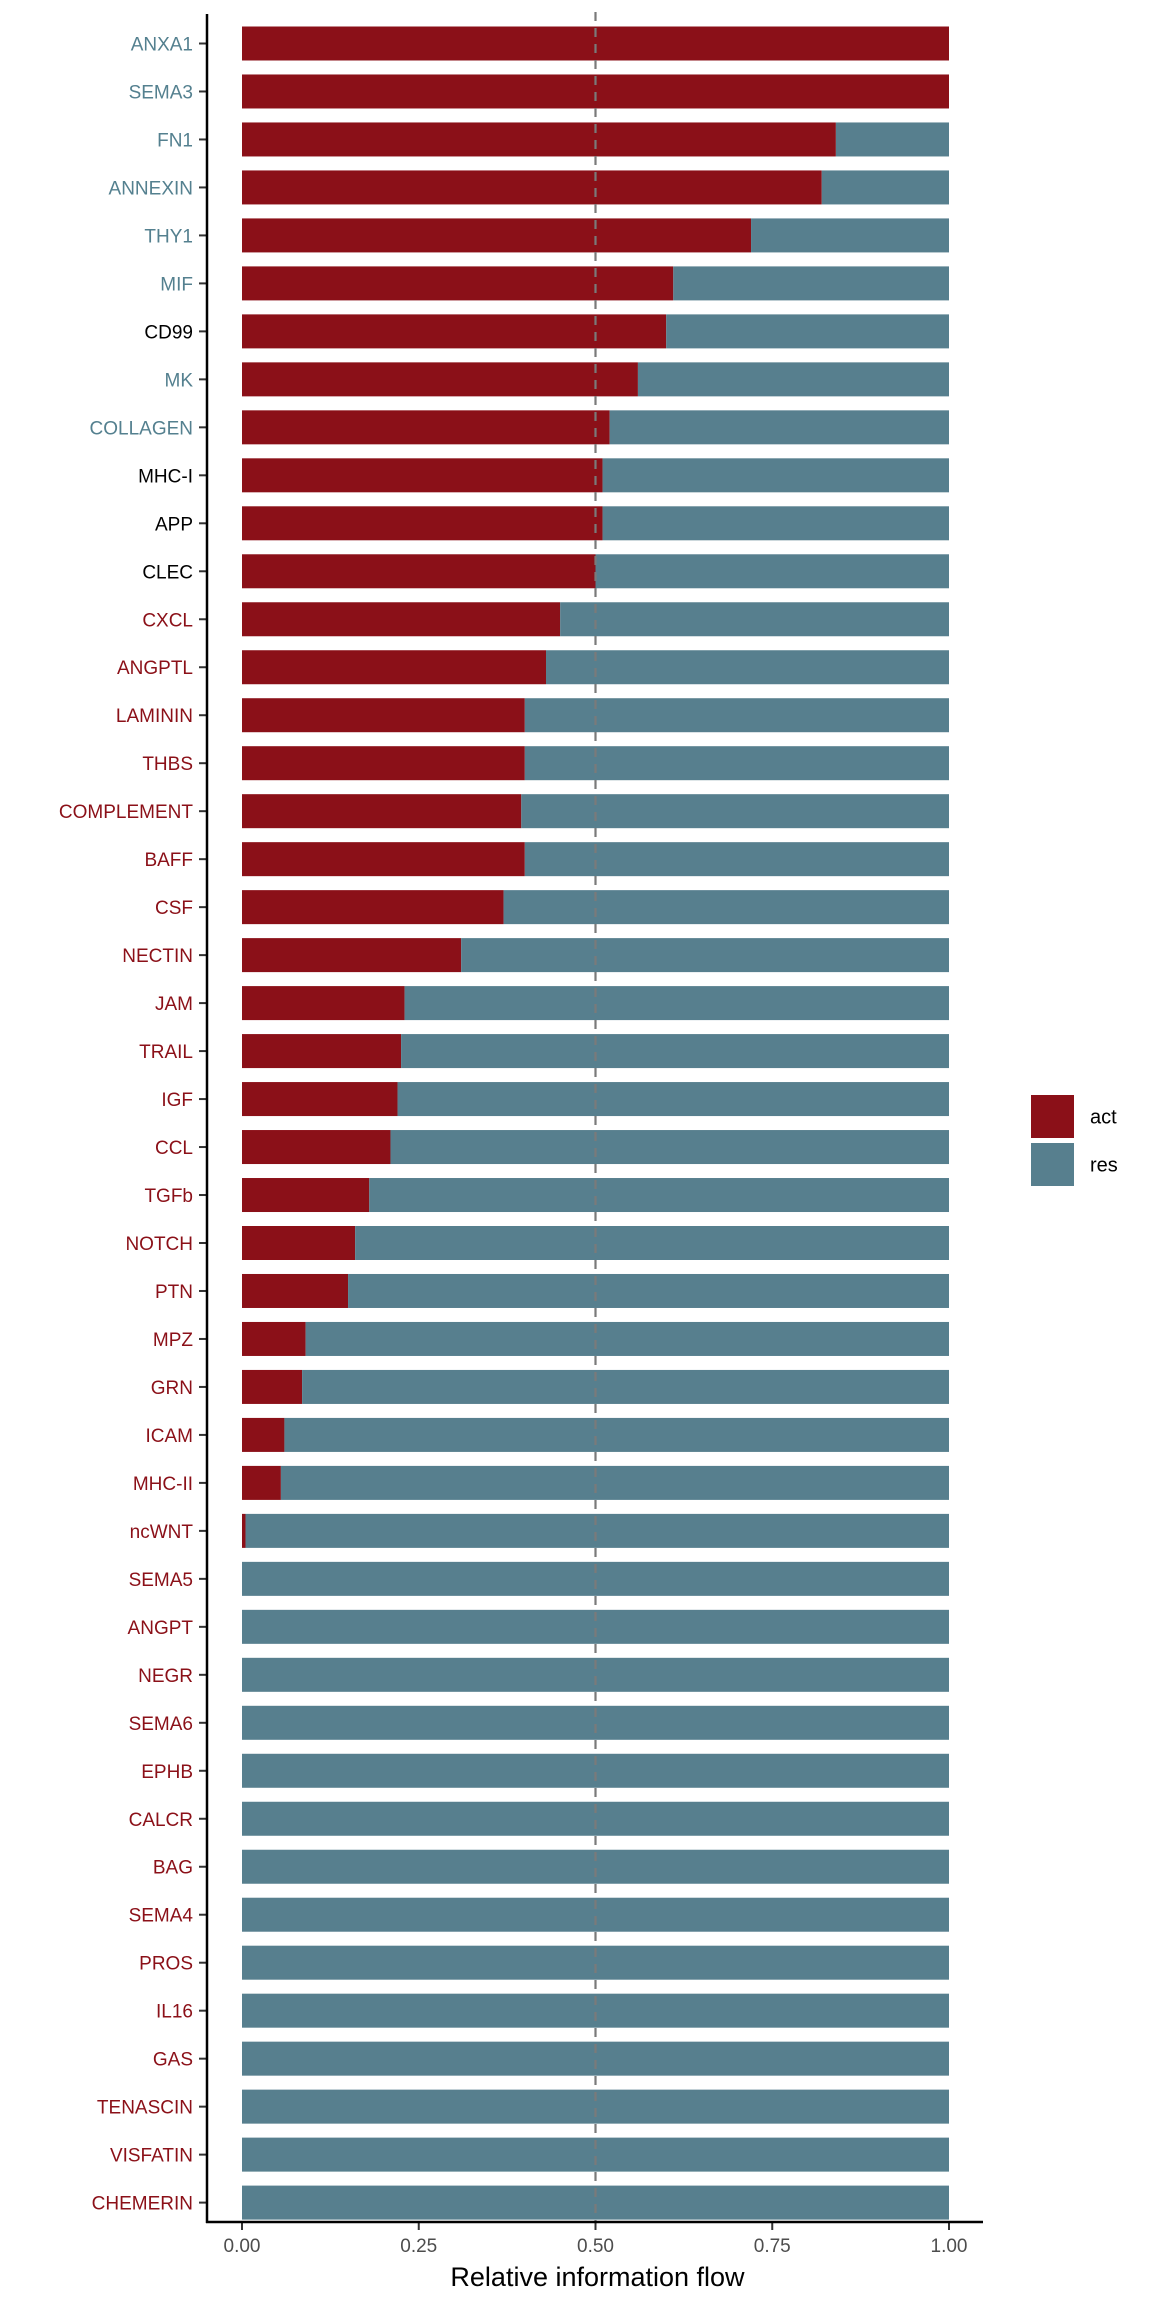  I want to click on y-tick-label: MHC-II, so click(163, 1484).